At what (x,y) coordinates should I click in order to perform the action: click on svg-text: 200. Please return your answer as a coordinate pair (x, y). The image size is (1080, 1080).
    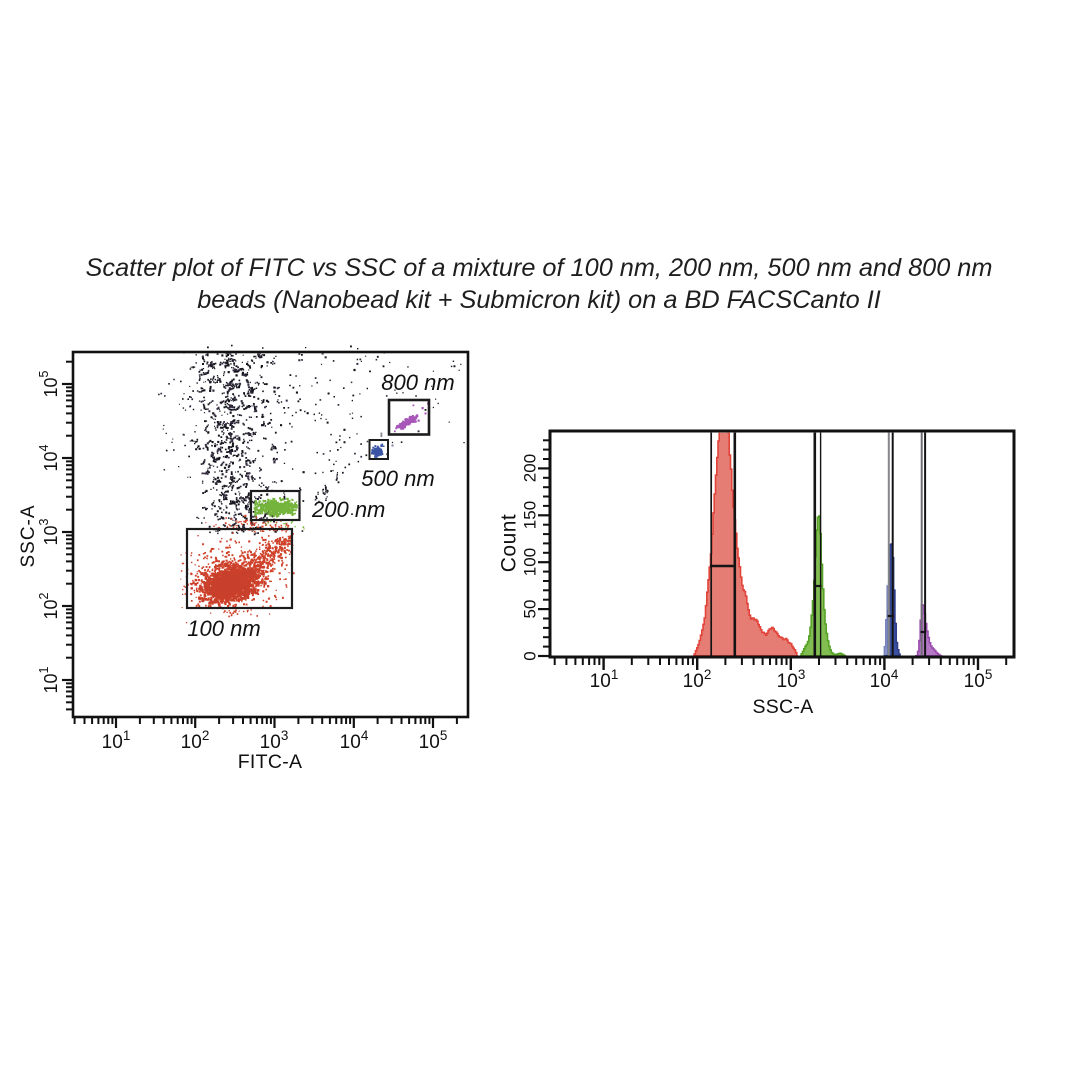
    Looking at the image, I should click on (529, 468).